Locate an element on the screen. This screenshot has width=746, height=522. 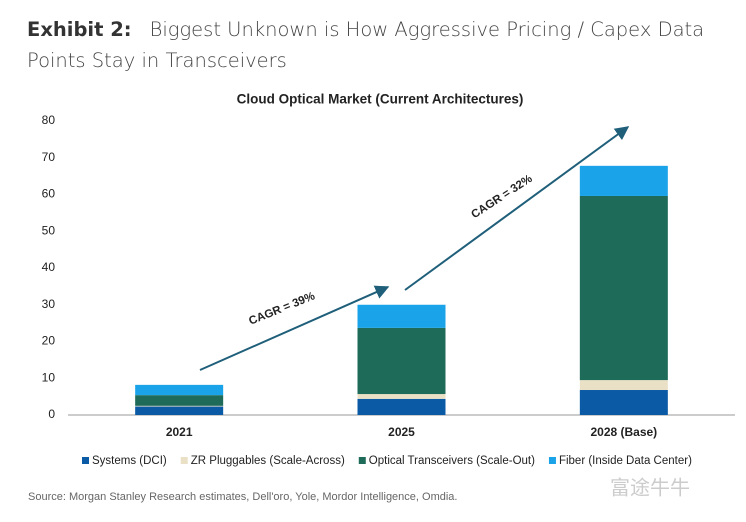
exhibit-label: Exhibit 2: is located at coordinates (79, 29).